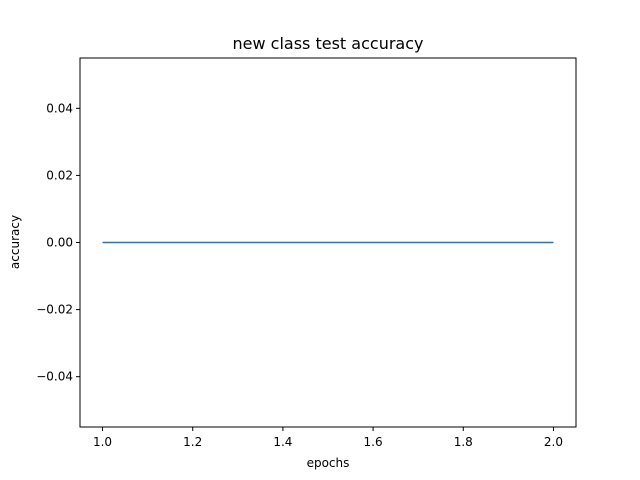  Describe the element at coordinates (373, 442) in the screenshot. I see `x-tick-label: 1.6` at that location.